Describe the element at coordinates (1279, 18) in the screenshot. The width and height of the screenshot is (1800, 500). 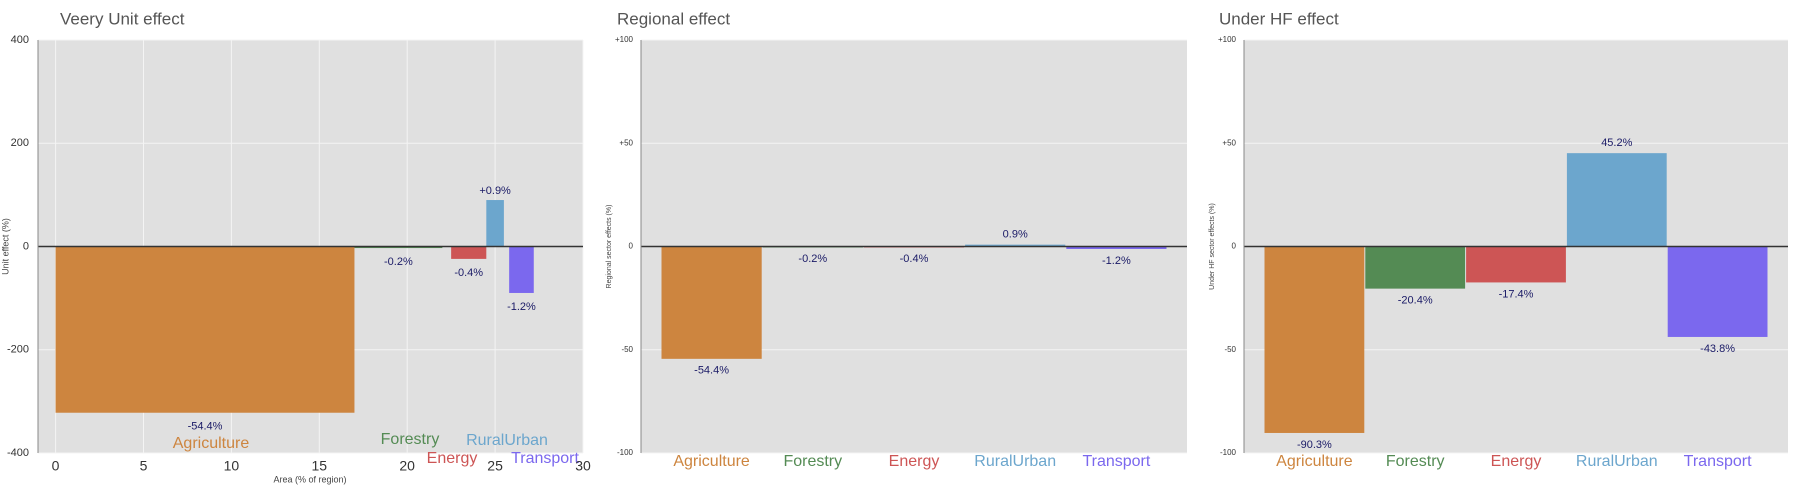
I see `chart-title: Under HF effect` at that location.